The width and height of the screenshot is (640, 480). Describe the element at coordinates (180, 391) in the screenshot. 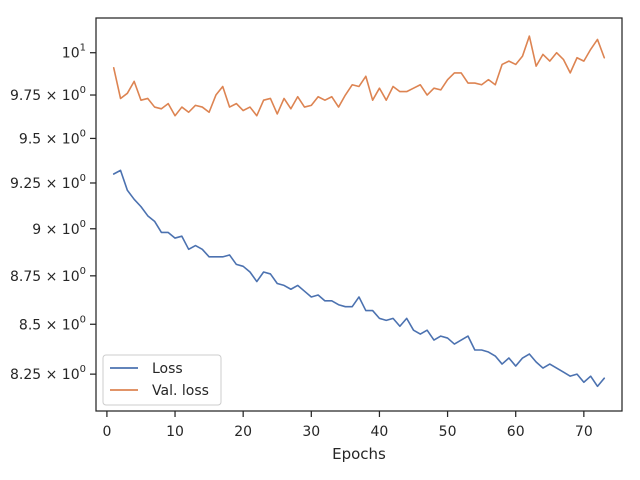

I see `legend-label-val-loss: Val. loss` at that location.